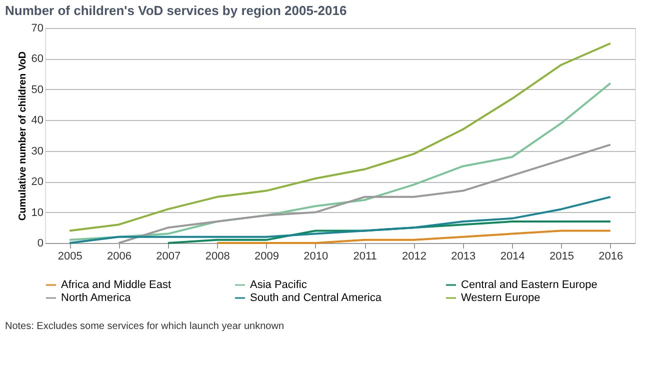 The width and height of the screenshot is (655, 384). What do you see at coordinates (22, 136) in the screenshot?
I see `y-axis-title: Cumulative number of children VoD` at bounding box center [22, 136].